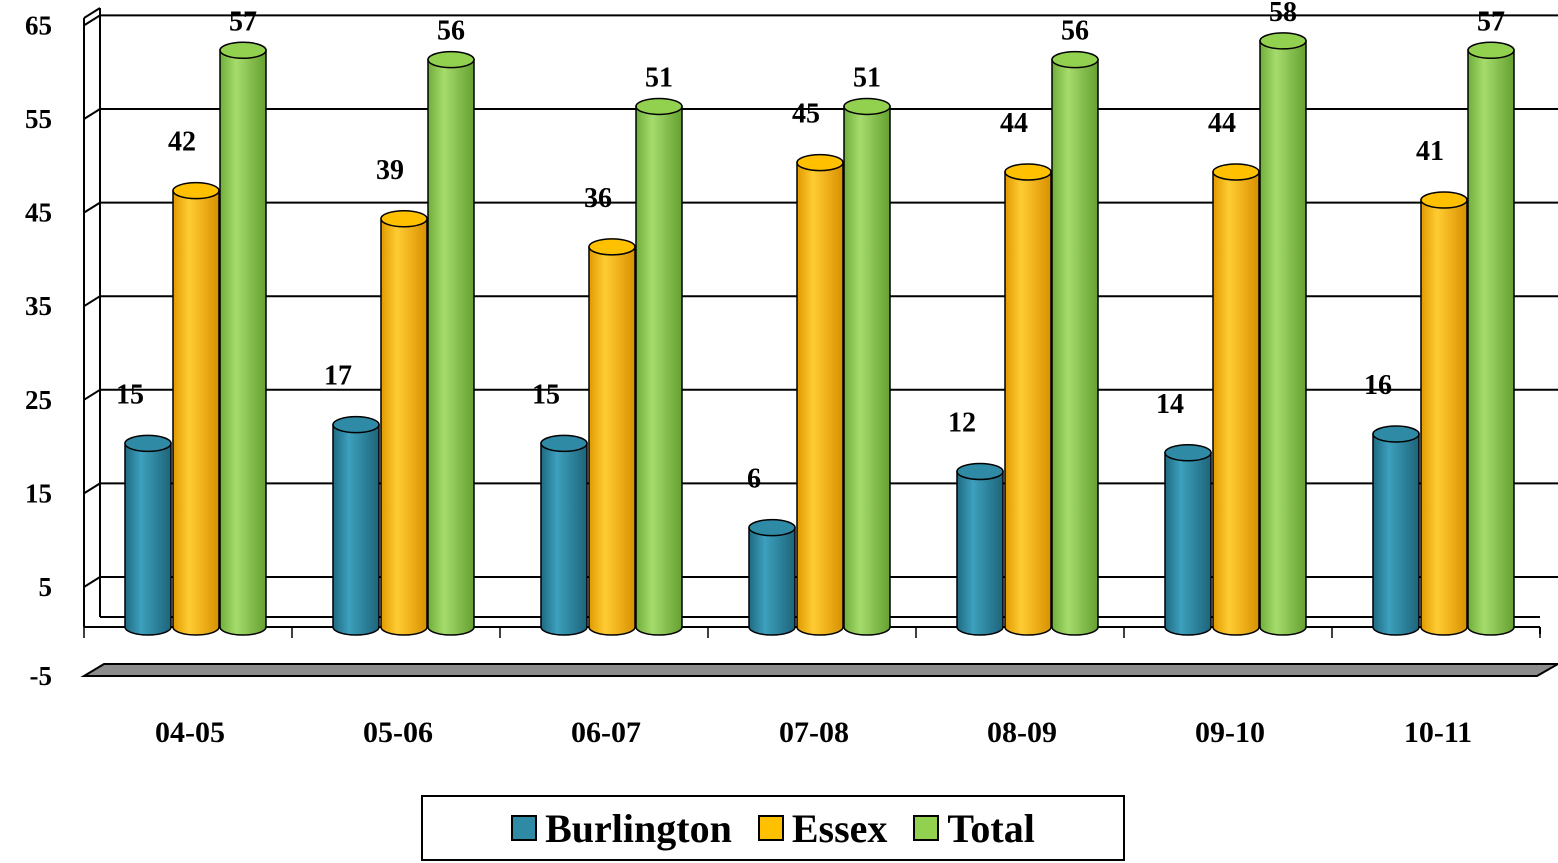 The height and width of the screenshot is (863, 1558). I want to click on legend-swatch-essex, so click(770, 828).